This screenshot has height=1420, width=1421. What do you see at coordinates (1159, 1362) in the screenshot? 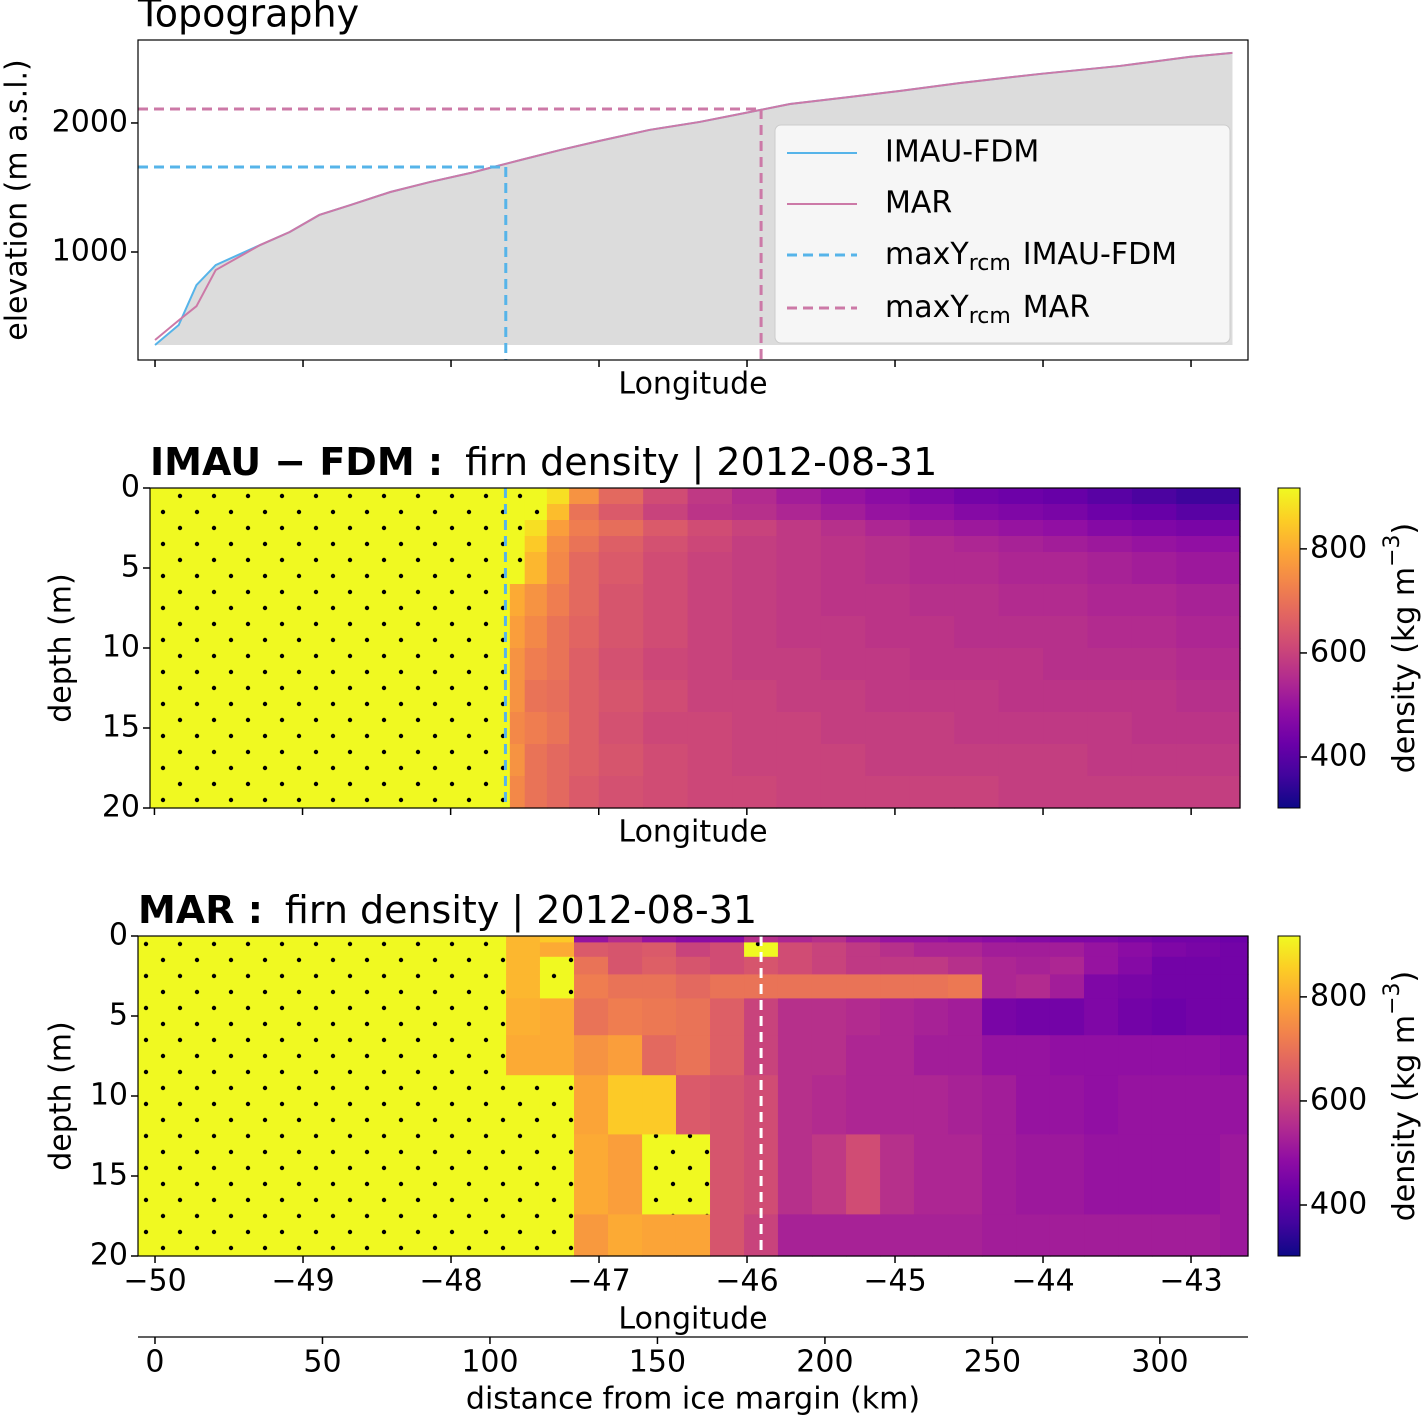
I see `x2-tick-label: 300` at bounding box center [1159, 1362].